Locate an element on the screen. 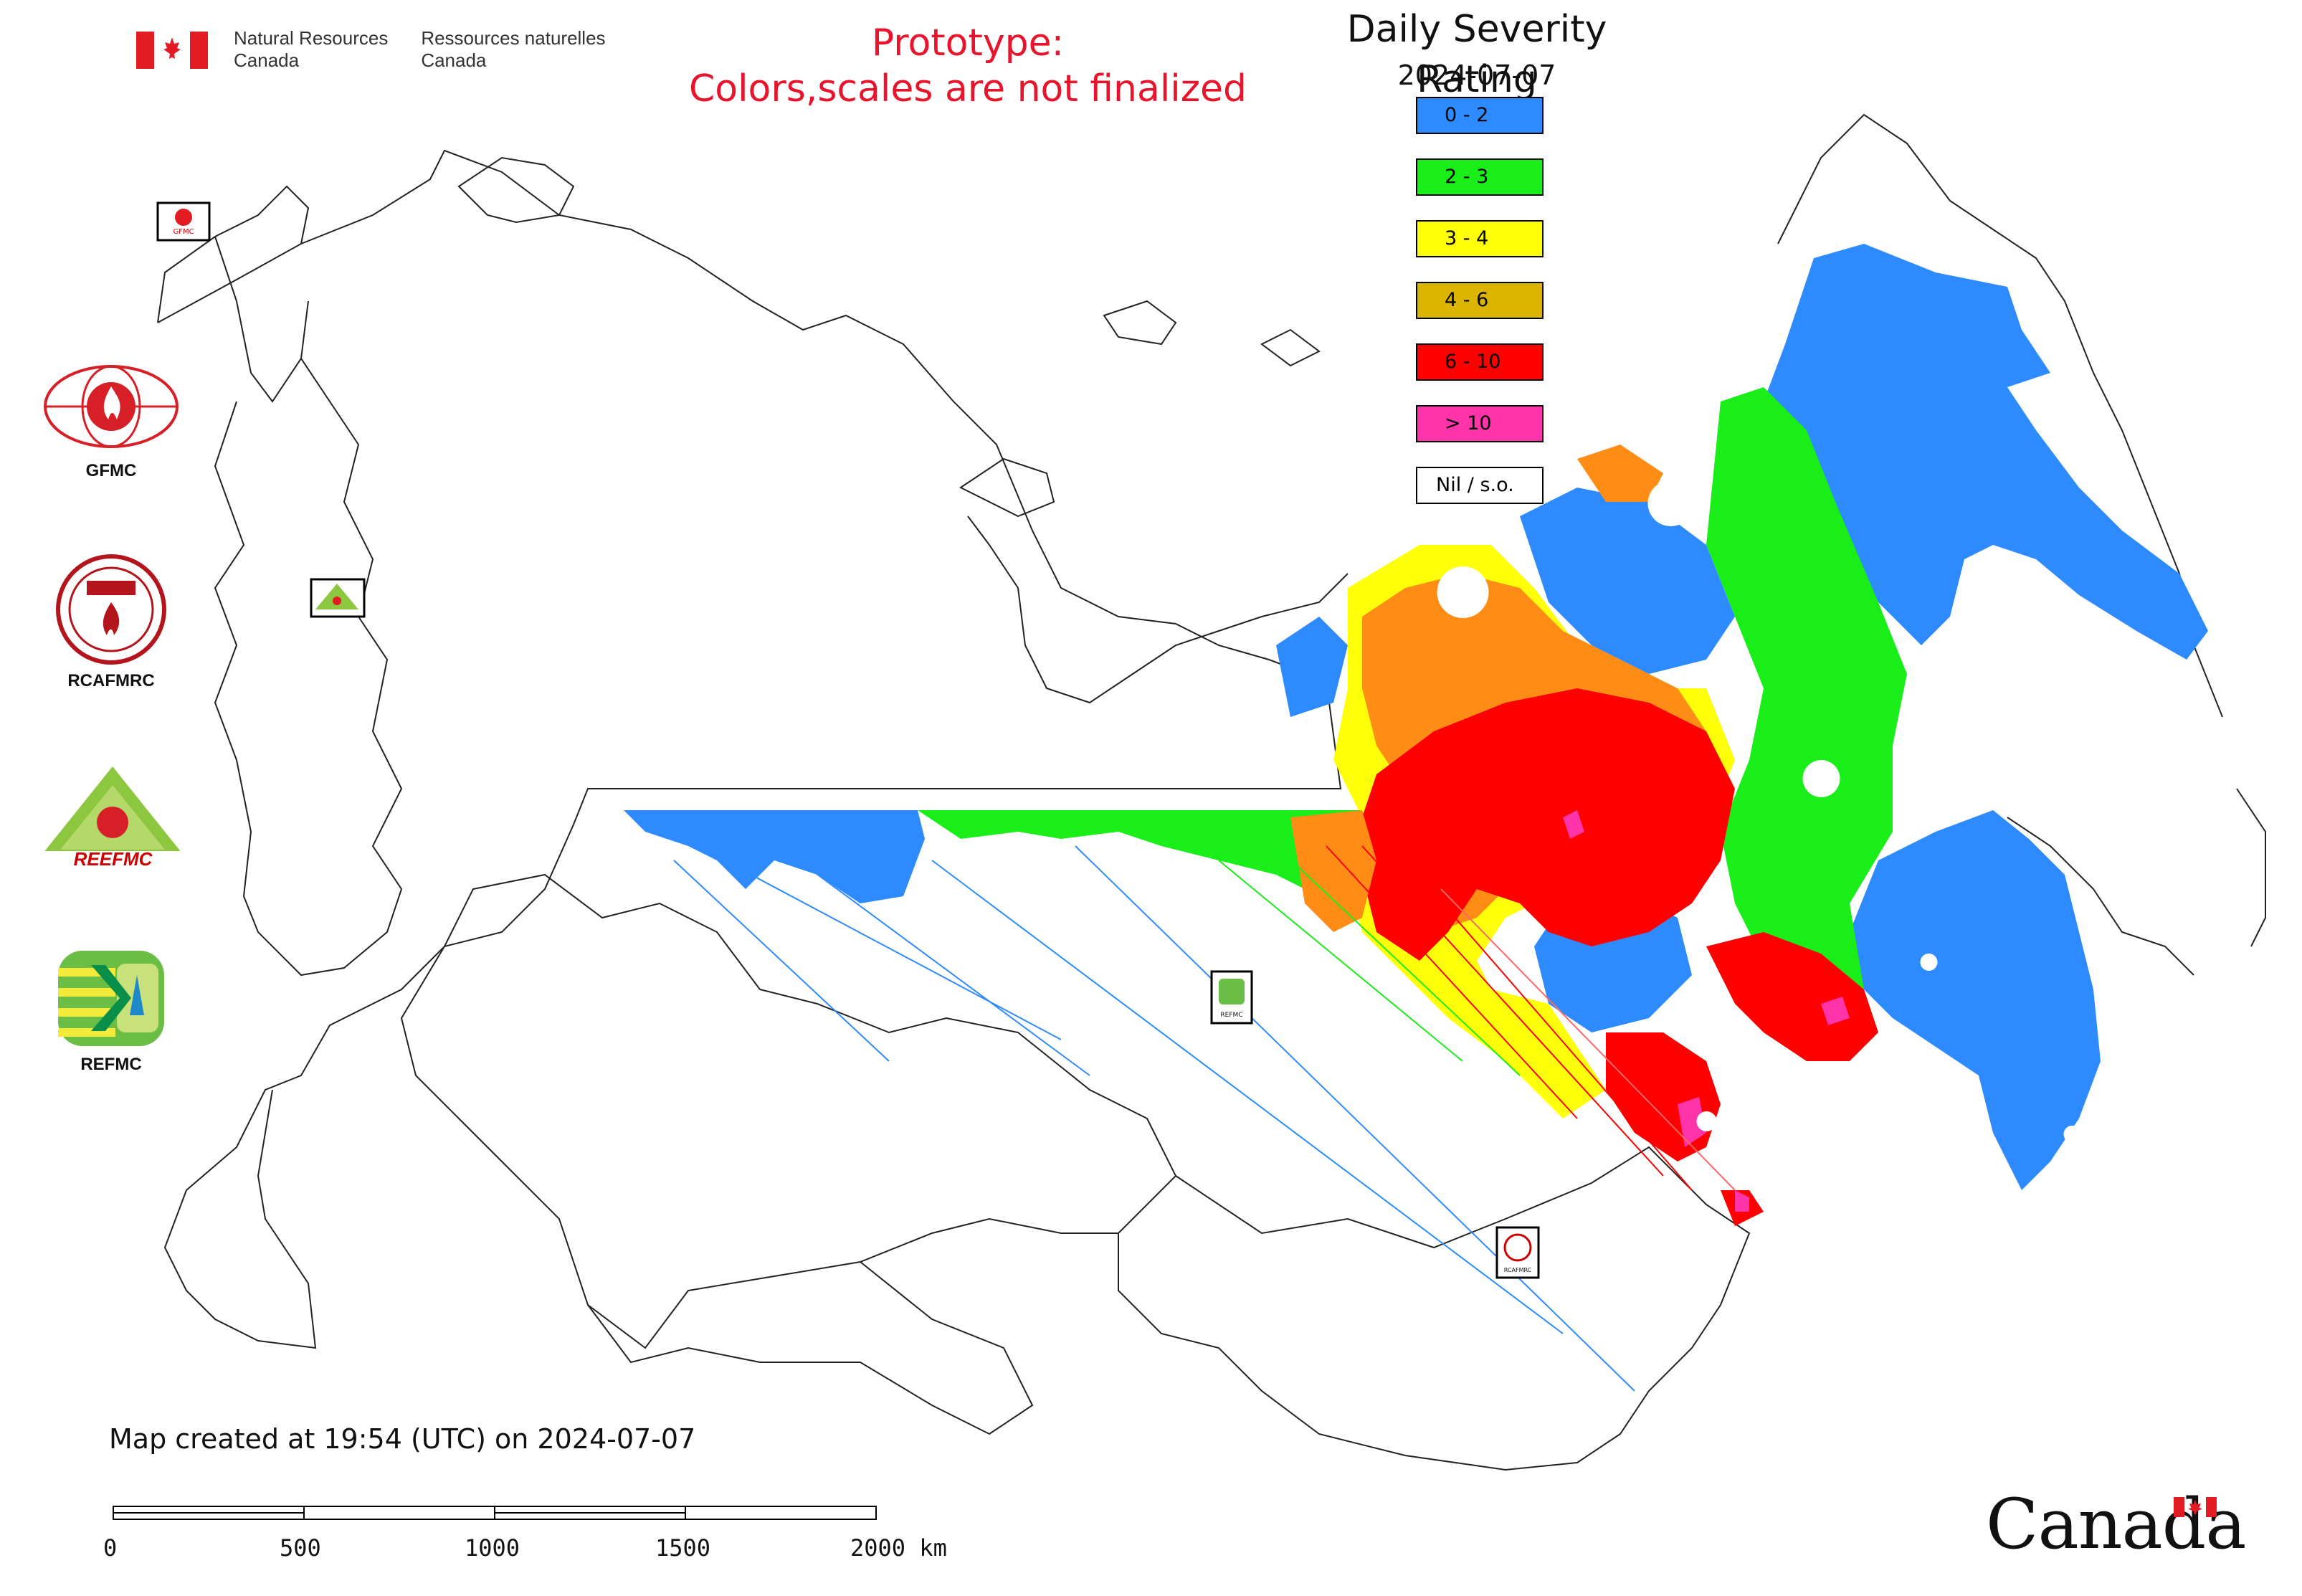 This screenshot has width=2302, height=1596. scale-tick-1500: 1500 is located at coordinates (683, 1548).